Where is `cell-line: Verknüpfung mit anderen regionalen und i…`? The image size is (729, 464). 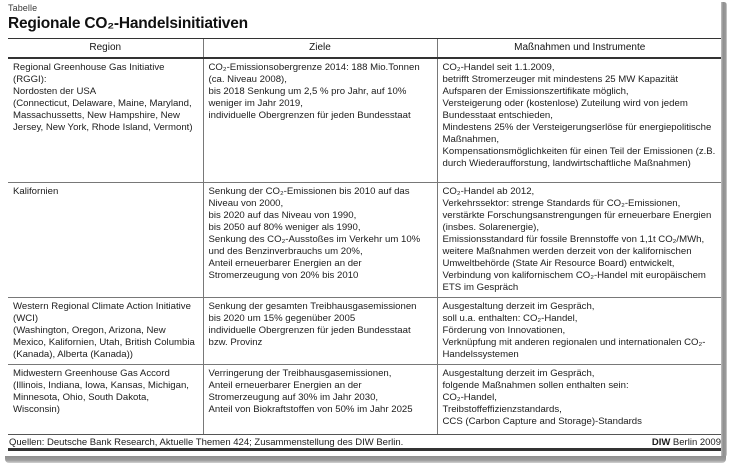 cell-line: Verknüpfung mit anderen regionalen und i… is located at coordinates (574, 348).